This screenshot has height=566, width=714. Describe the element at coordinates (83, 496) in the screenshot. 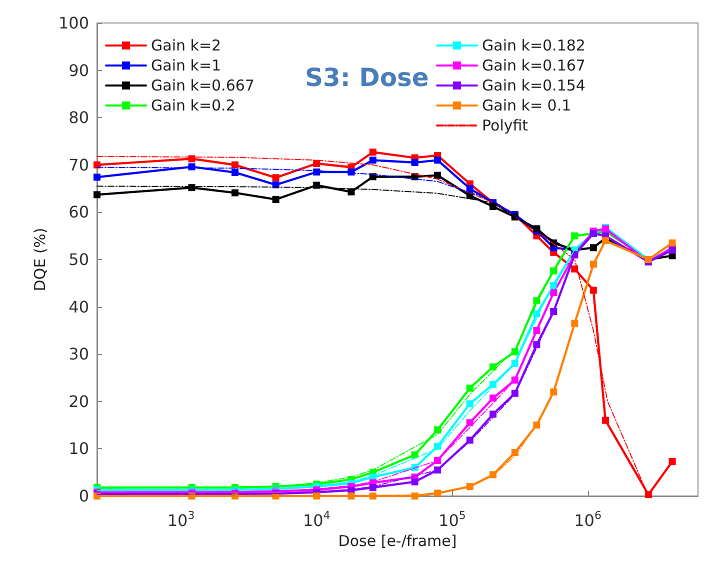

I see `y-tick-label: 0` at that location.